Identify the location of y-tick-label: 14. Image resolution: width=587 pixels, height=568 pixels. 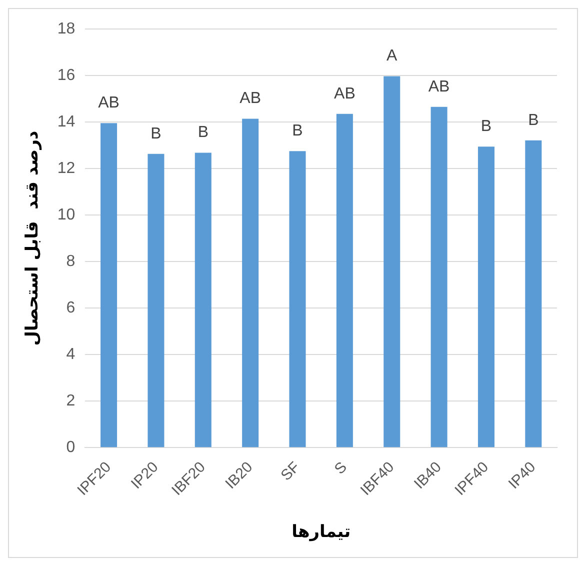
(66, 121).